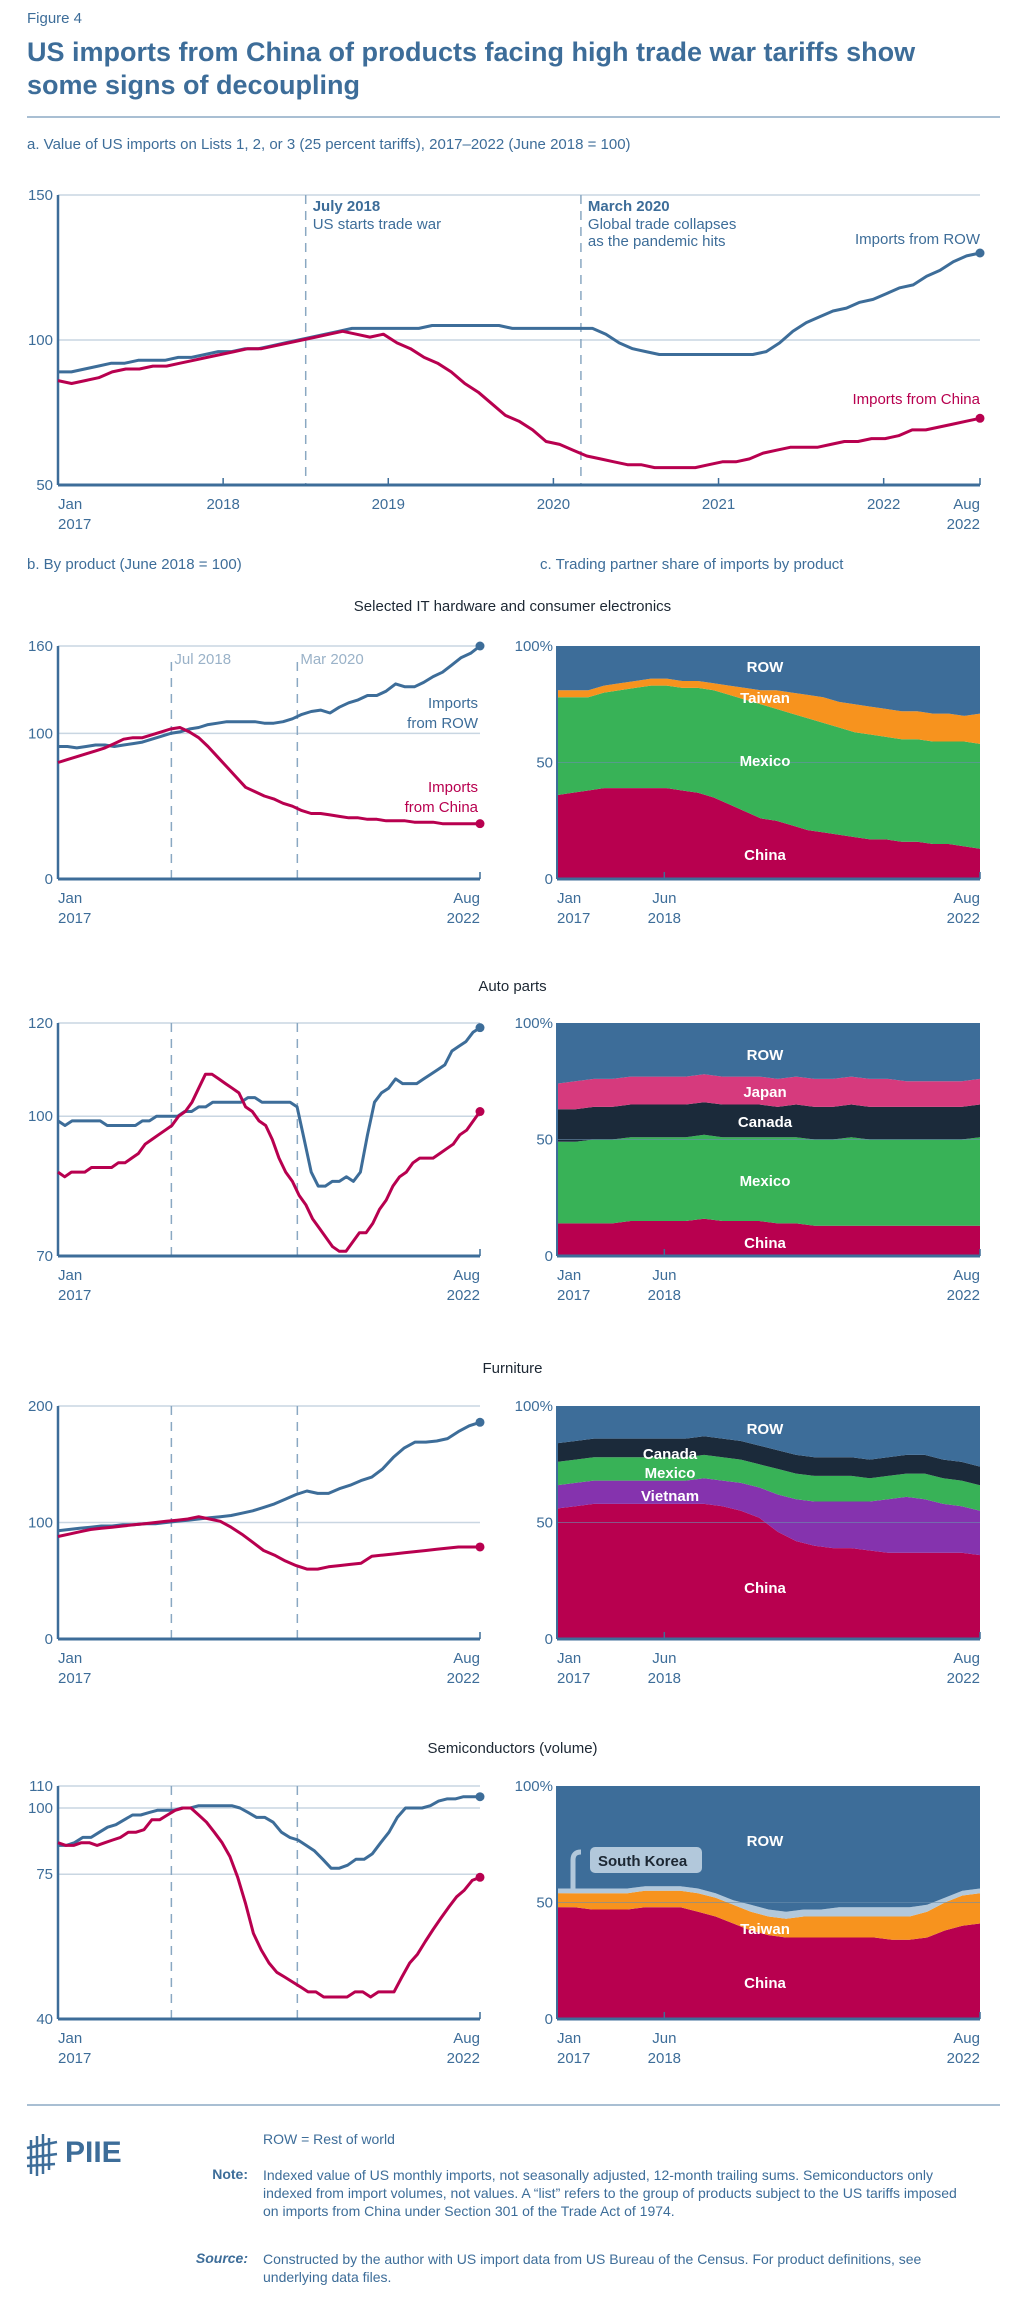  Describe the element at coordinates (670, 1496) in the screenshot. I see `area-label-vietnam: Vietnam` at that location.